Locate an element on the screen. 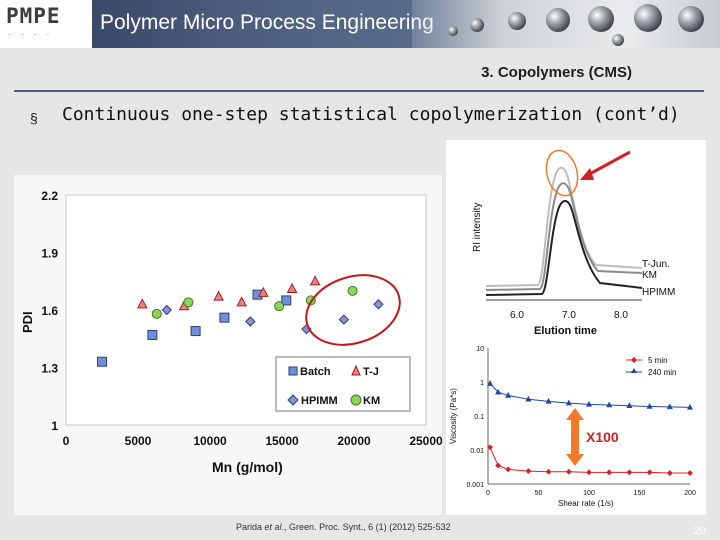 This screenshot has width=720, height=540. gpc-xlabel: Elution time is located at coordinates (565, 331).